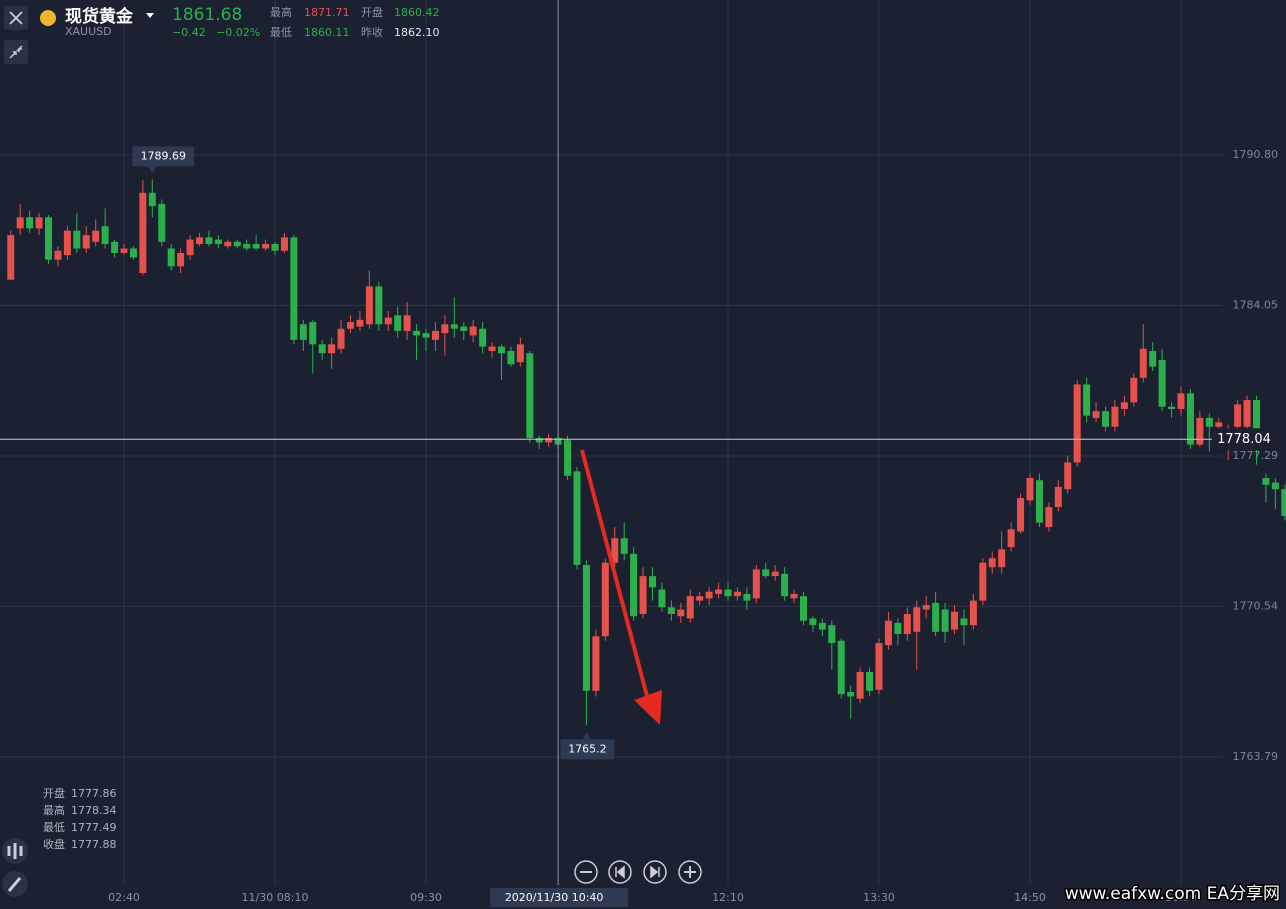 Image resolution: width=1286 pixels, height=909 pixels. What do you see at coordinates (728, 897) in the screenshot?
I see `x-tick-label: 12:10` at bounding box center [728, 897].